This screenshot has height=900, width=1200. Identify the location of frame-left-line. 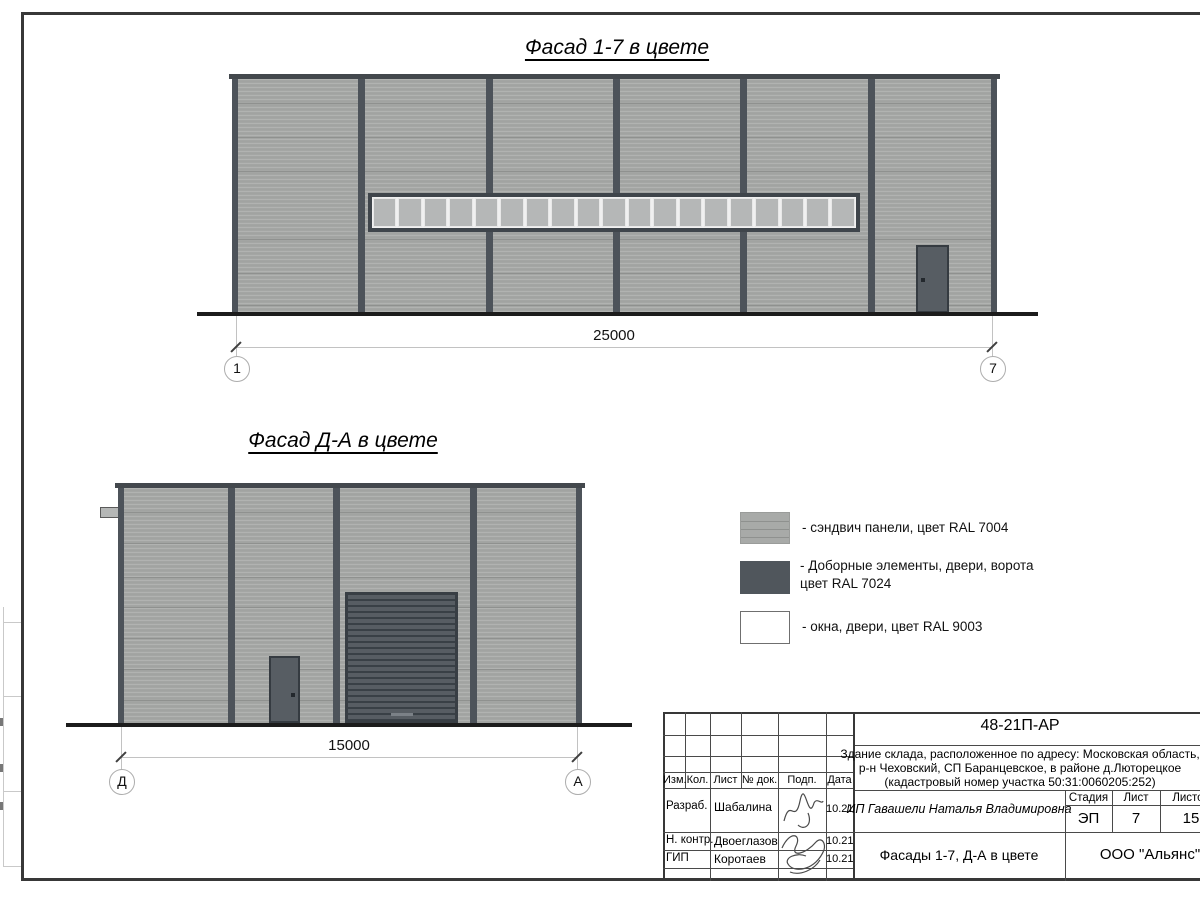
(22, 446).